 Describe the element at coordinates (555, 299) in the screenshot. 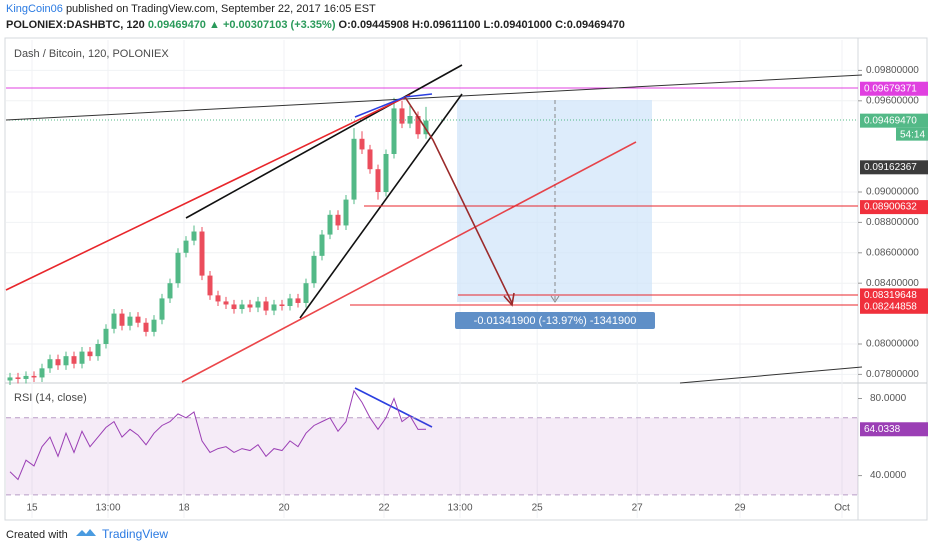

I see `measure-arrow` at that location.